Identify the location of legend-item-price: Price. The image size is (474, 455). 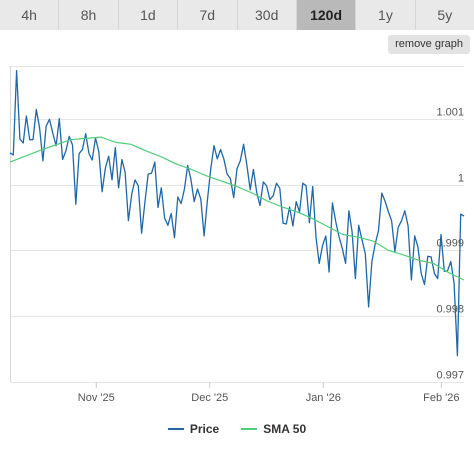
(193, 429).